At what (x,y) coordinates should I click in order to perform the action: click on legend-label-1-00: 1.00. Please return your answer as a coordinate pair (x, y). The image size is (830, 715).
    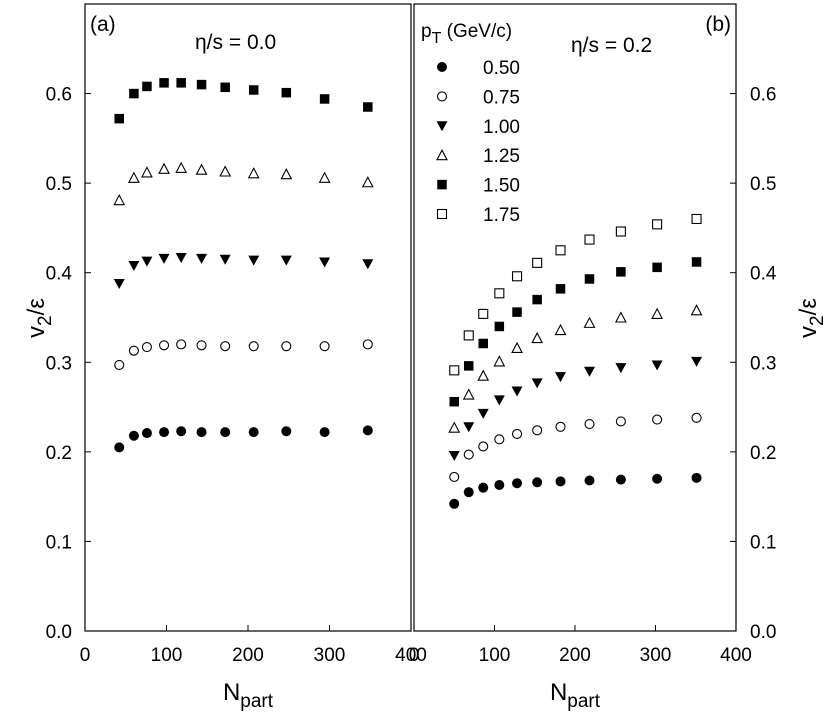
    Looking at the image, I should click on (501, 127).